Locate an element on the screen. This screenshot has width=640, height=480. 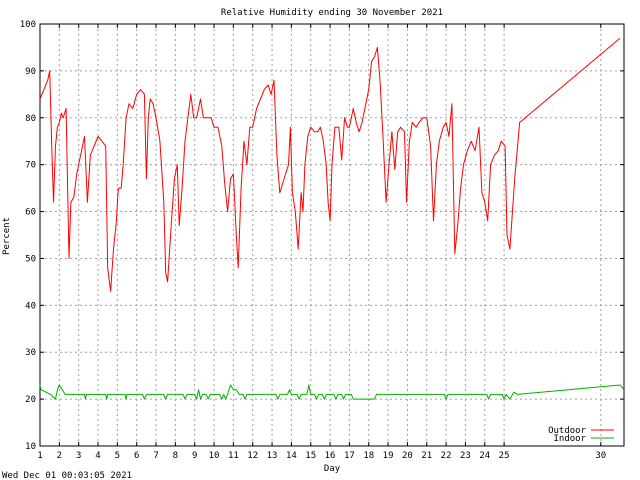
legend: Outdoor Indoor is located at coordinates (581, 435).